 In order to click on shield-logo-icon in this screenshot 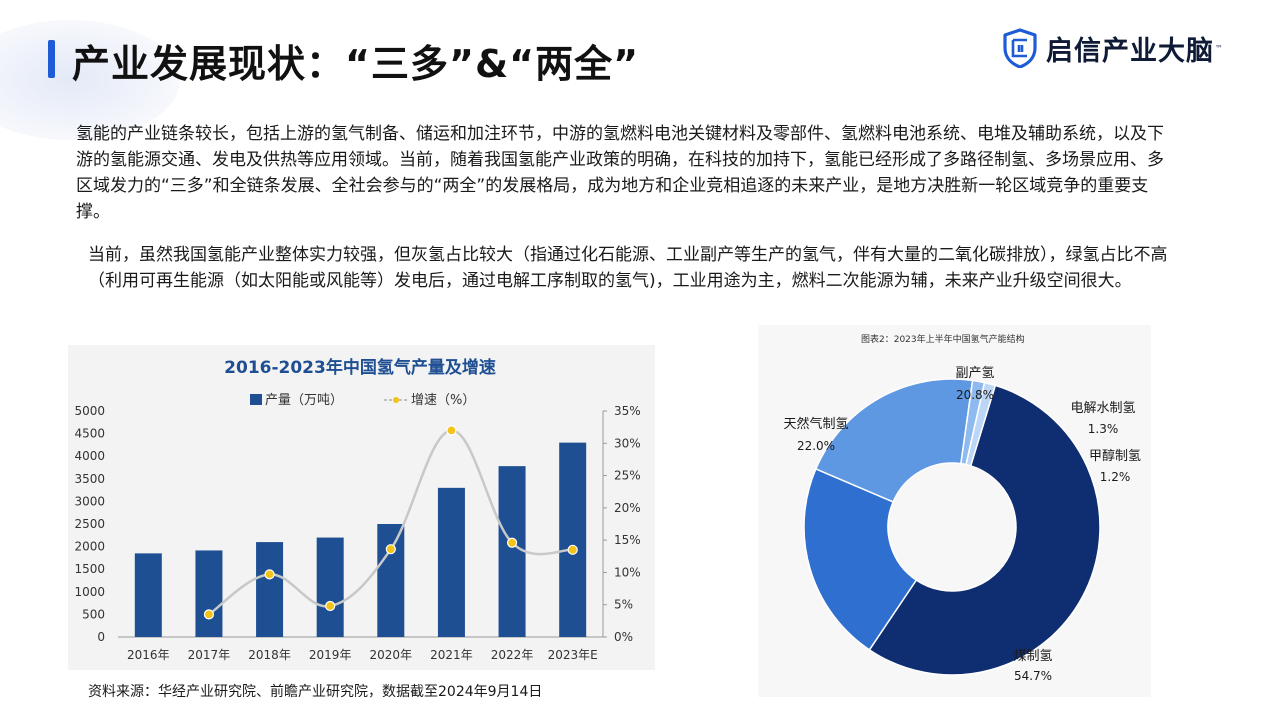, I will do `click(1020, 48)`.